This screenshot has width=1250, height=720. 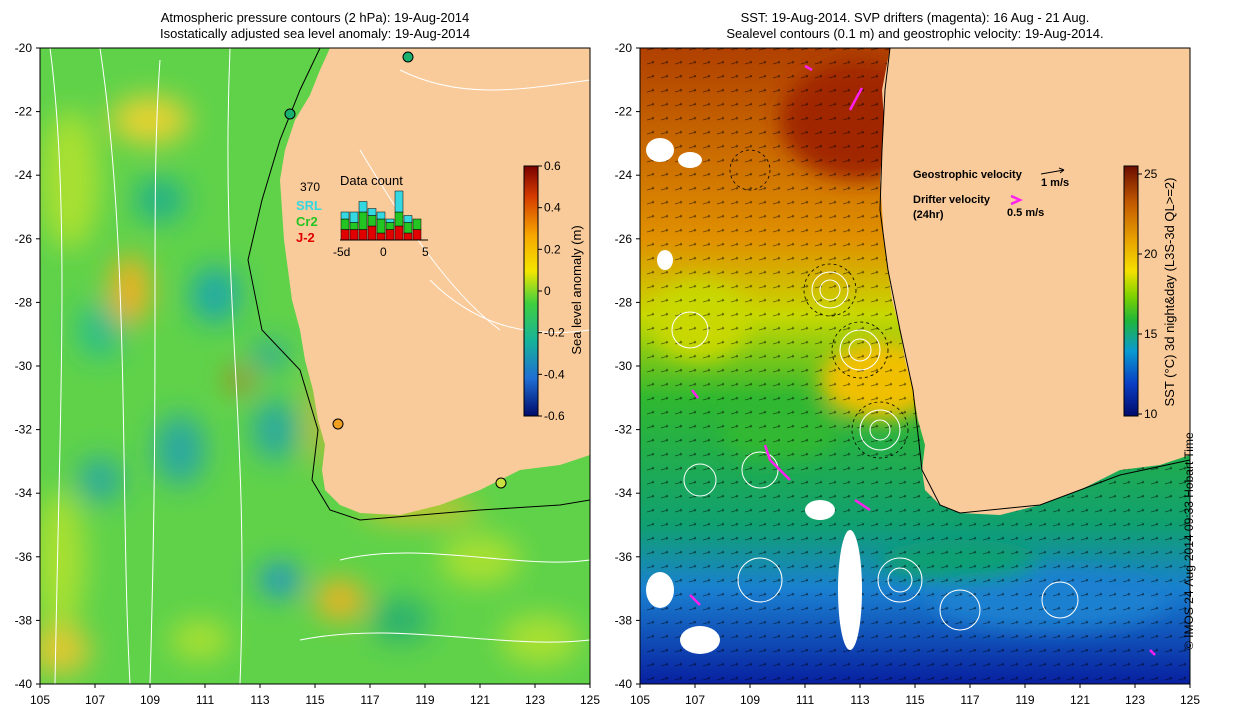 What do you see at coordinates (952, 200) in the screenshot?
I see `drifter-velocity-label: Drifter velocity` at bounding box center [952, 200].